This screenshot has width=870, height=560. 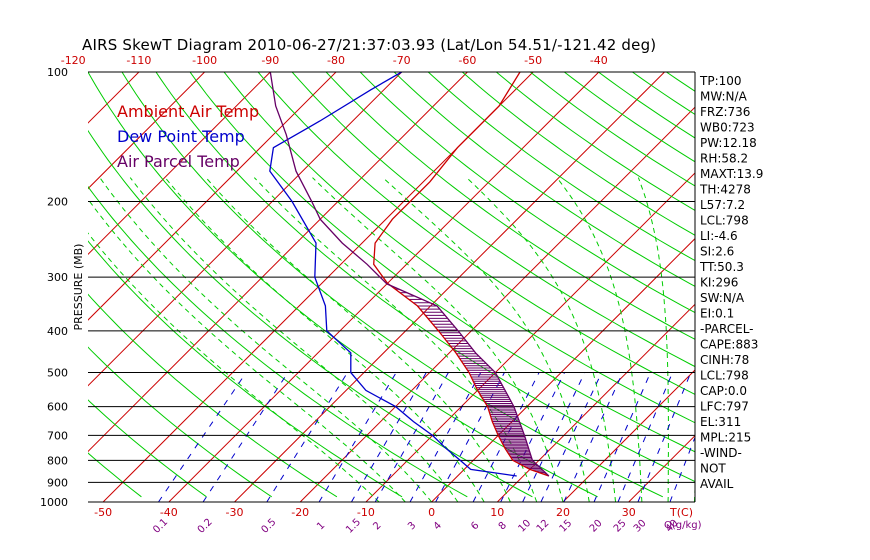 What do you see at coordinates (300, 512) in the screenshot?
I see `bottom-temp-tick-label: -20` at bounding box center [300, 512].